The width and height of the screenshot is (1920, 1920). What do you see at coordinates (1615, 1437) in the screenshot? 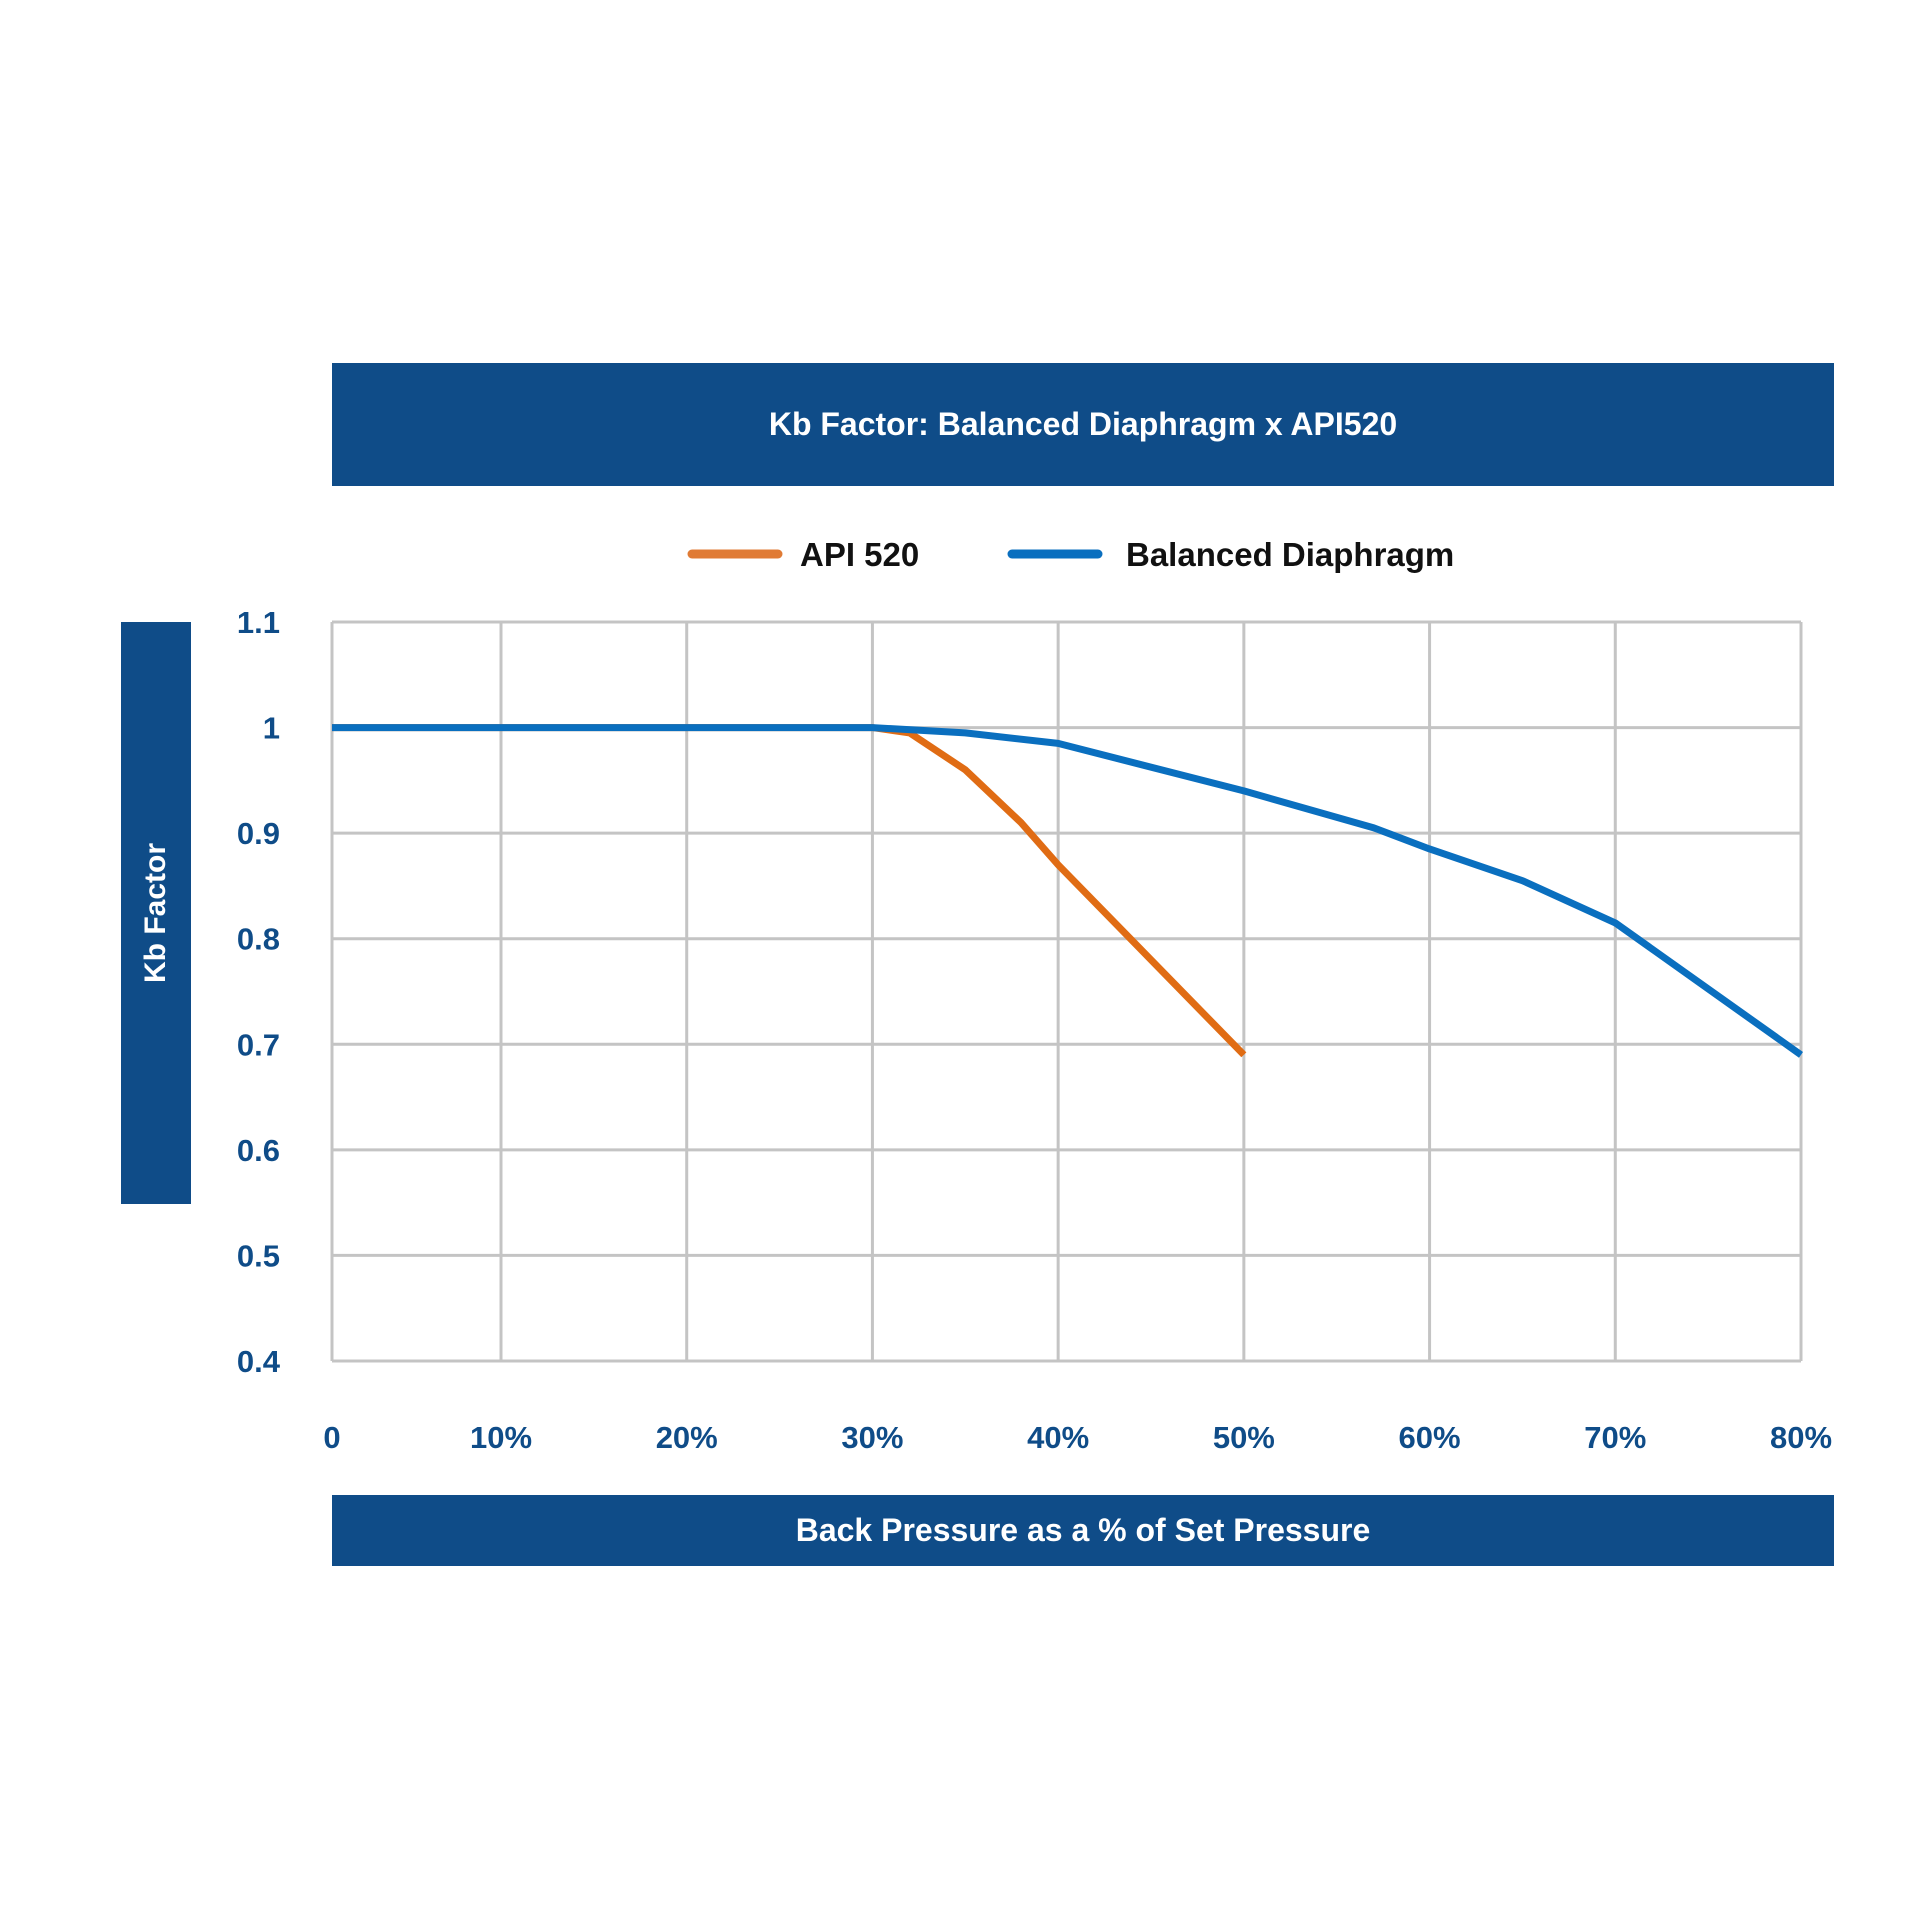
I see `x-tick-label: 70%` at bounding box center [1615, 1437].